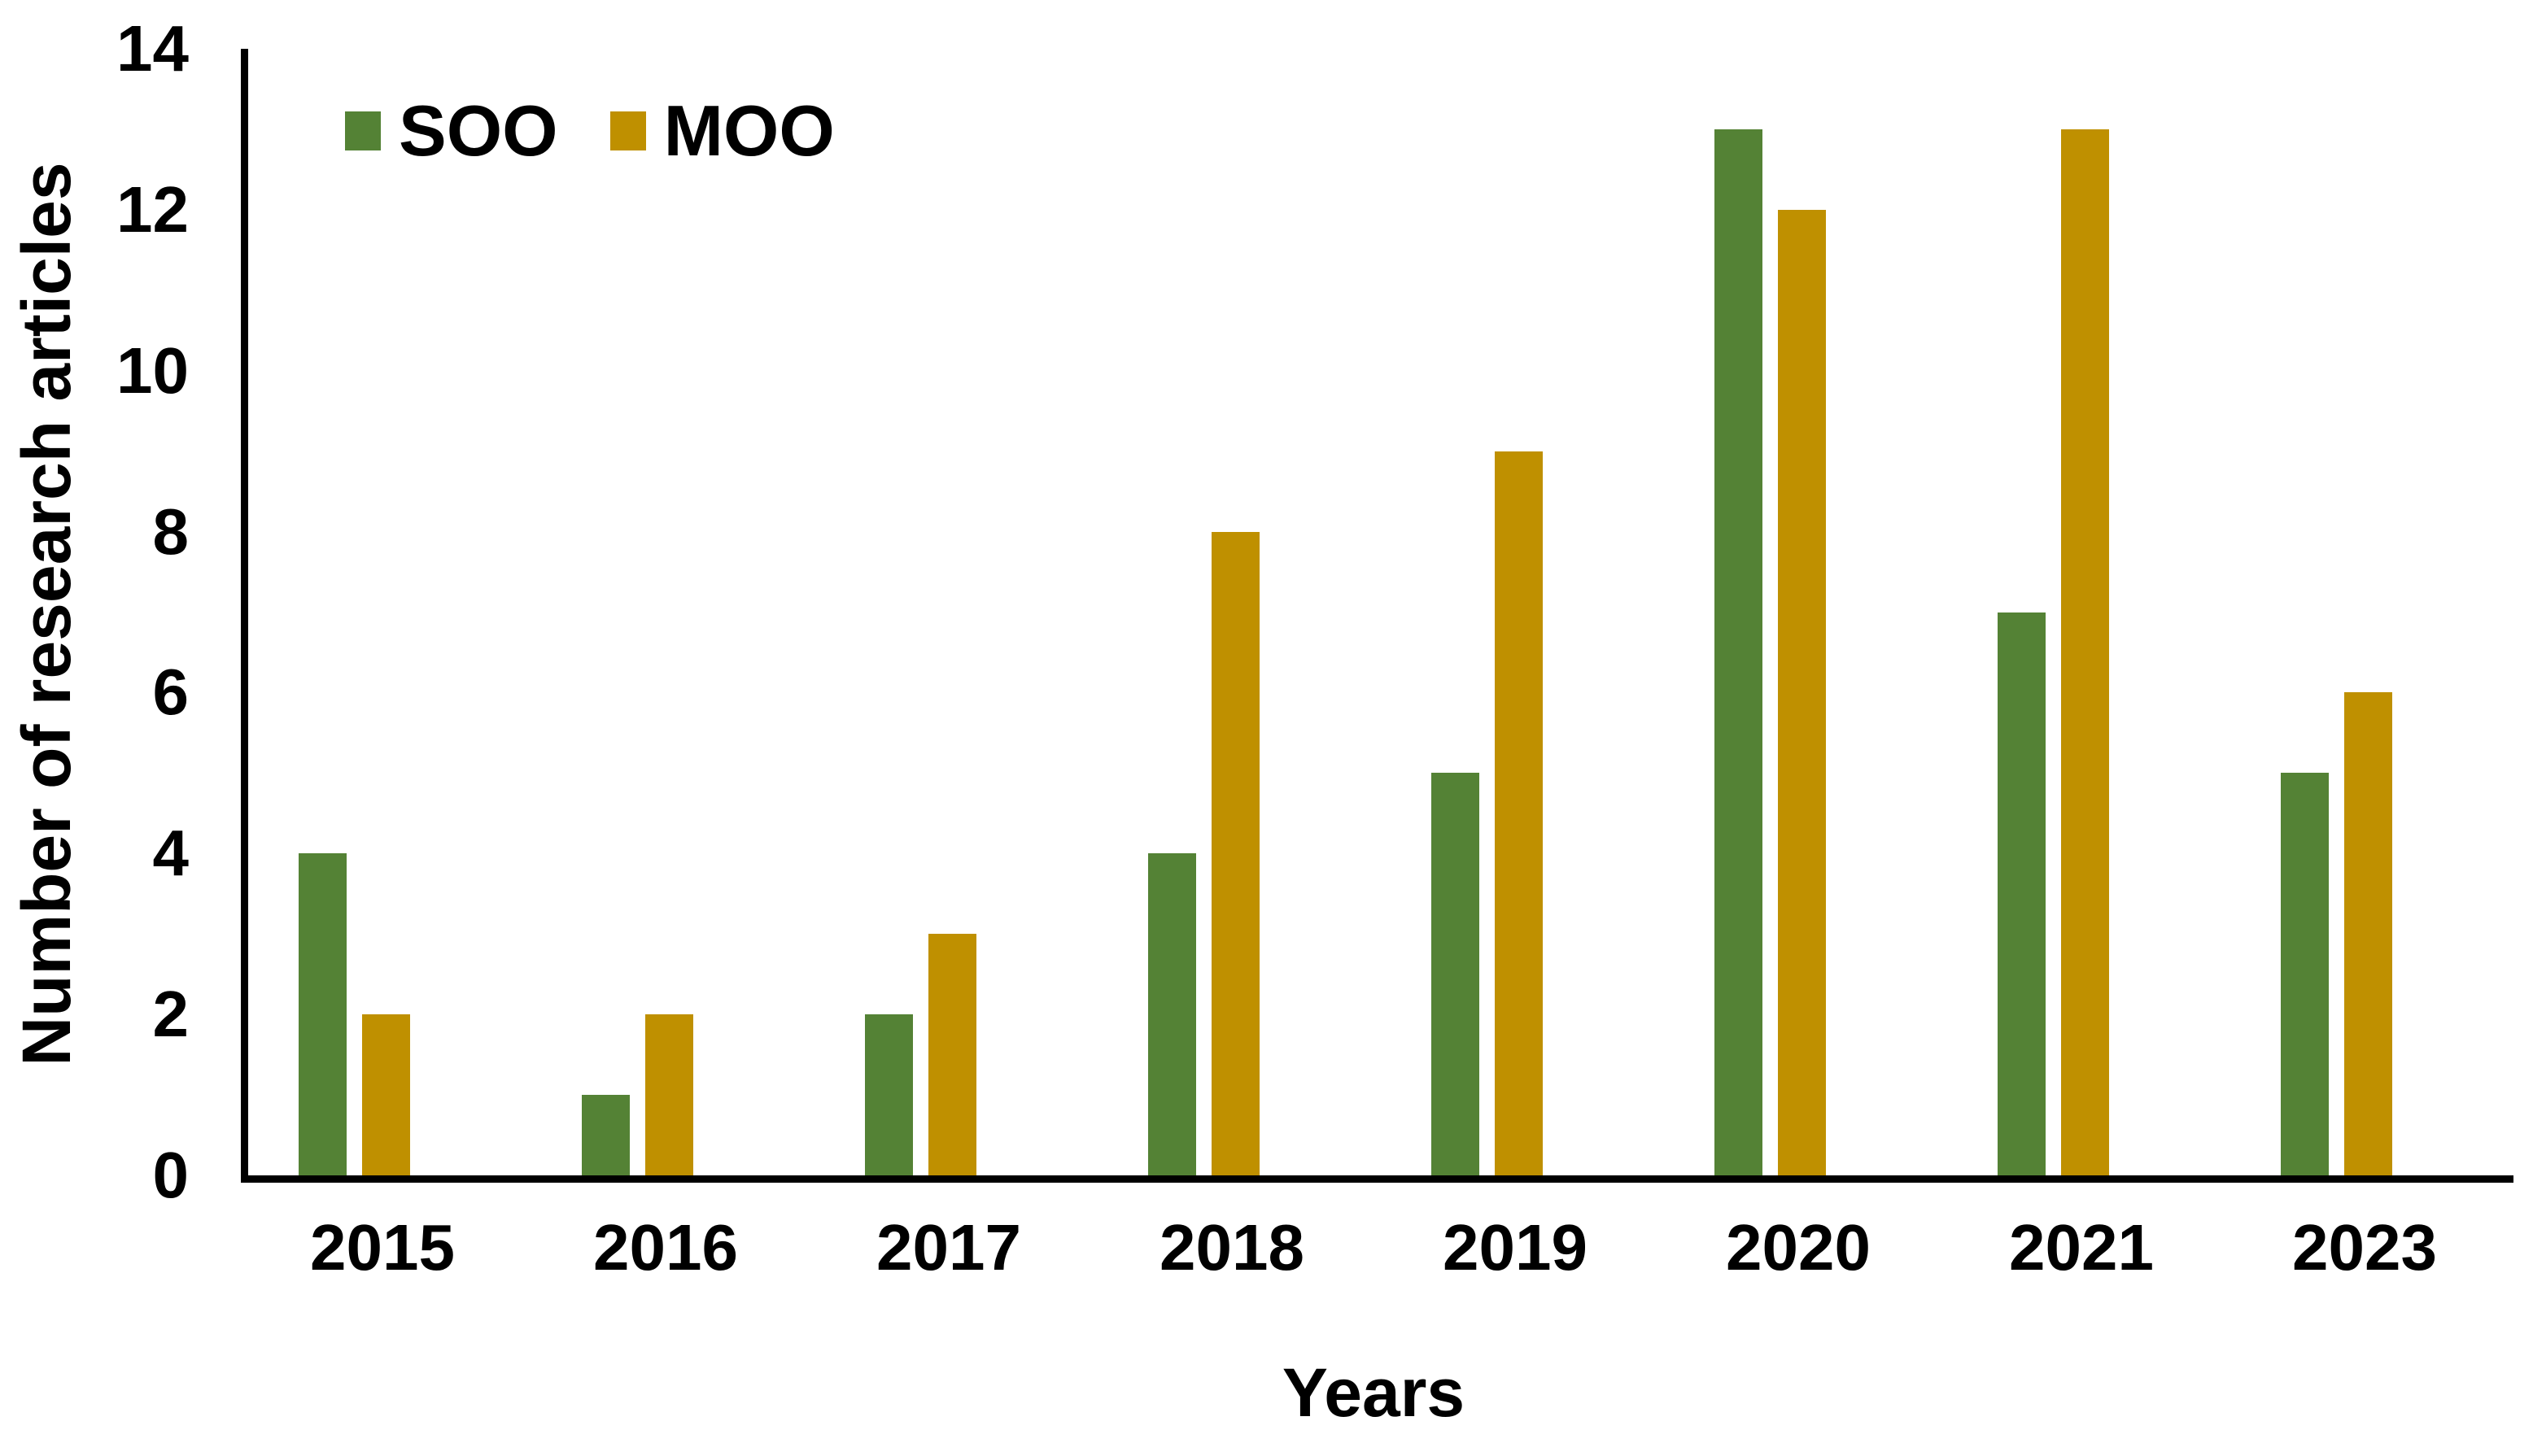 This screenshot has height=1456, width=2533. What do you see at coordinates (2304, 974) in the screenshot?
I see `bar-2023-soo` at bounding box center [2304, 974].